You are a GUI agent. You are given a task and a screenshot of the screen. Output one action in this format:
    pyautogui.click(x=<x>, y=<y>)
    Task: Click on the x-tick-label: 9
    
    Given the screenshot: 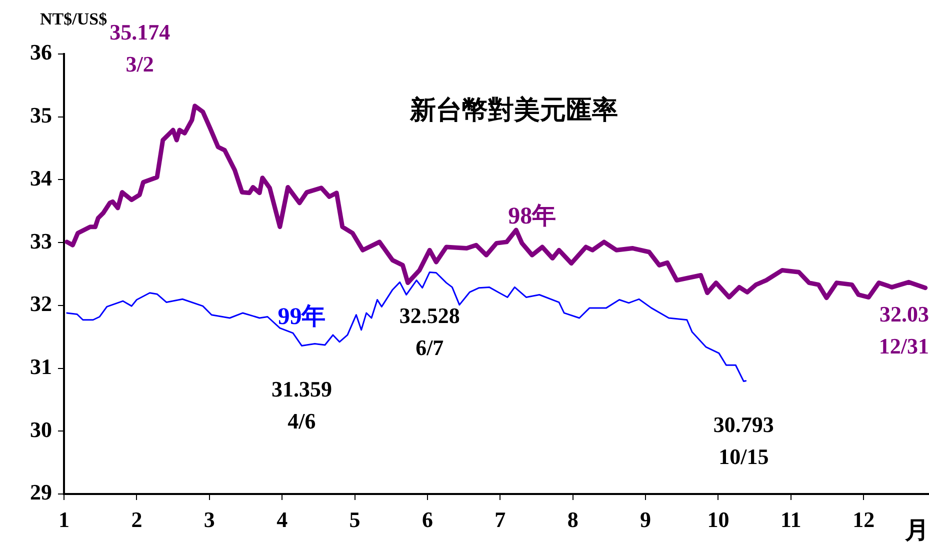 What is the action you would take?
    pyautogui.click(x=646, y=519)
    